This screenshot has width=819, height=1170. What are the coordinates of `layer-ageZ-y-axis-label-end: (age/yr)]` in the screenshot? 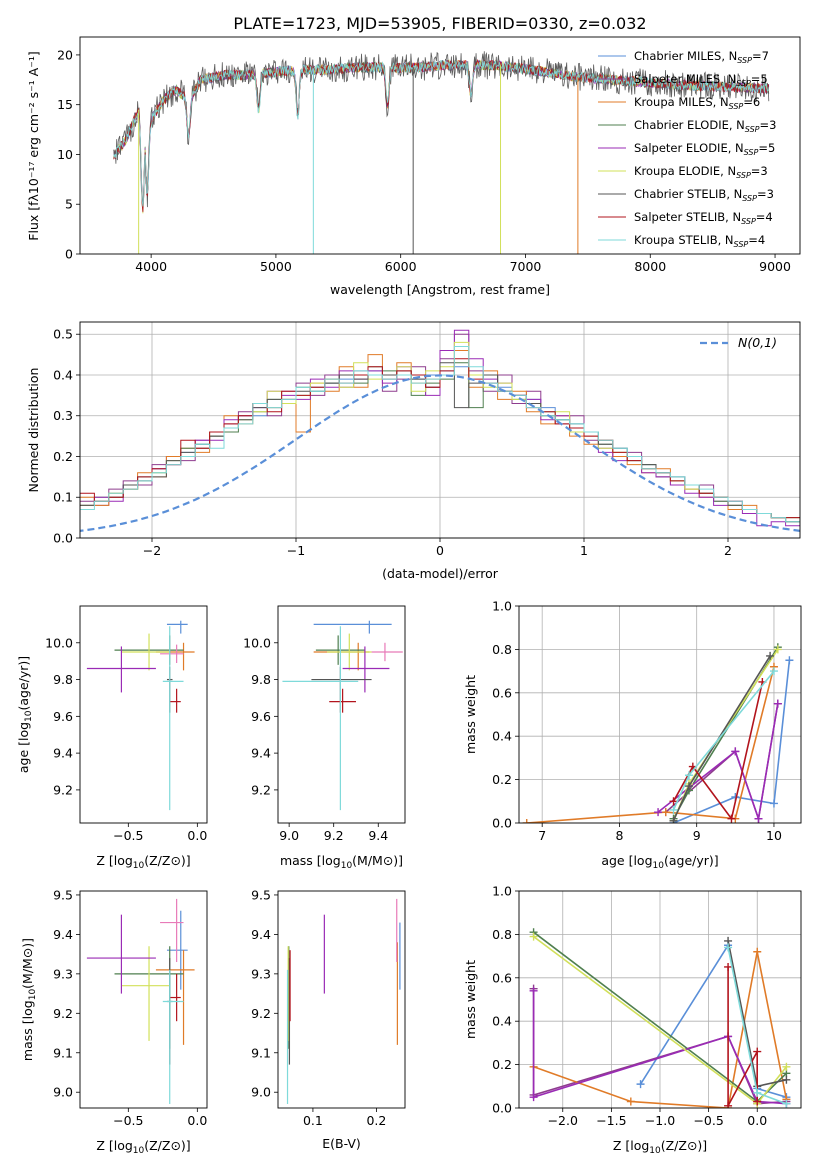 It's located at (23, 683).